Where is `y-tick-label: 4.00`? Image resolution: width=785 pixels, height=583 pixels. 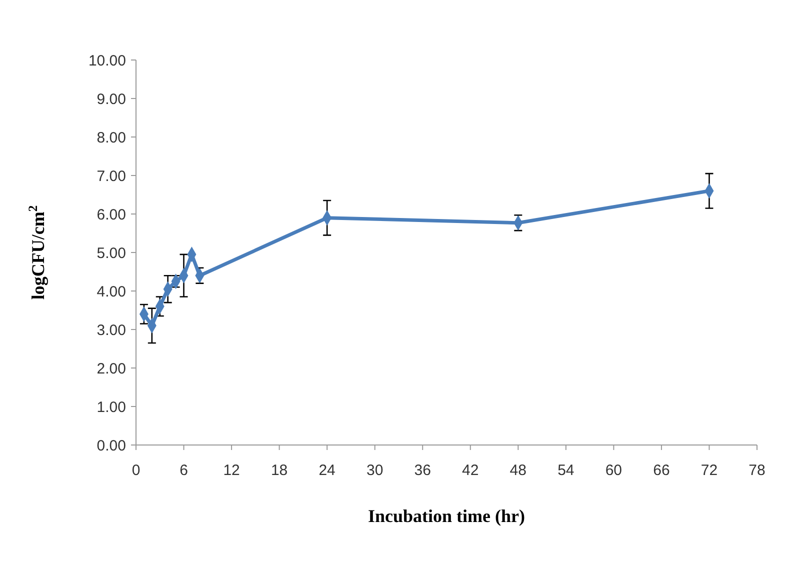 y-tick-label: 4.00 is located at coordinates (111, 291).